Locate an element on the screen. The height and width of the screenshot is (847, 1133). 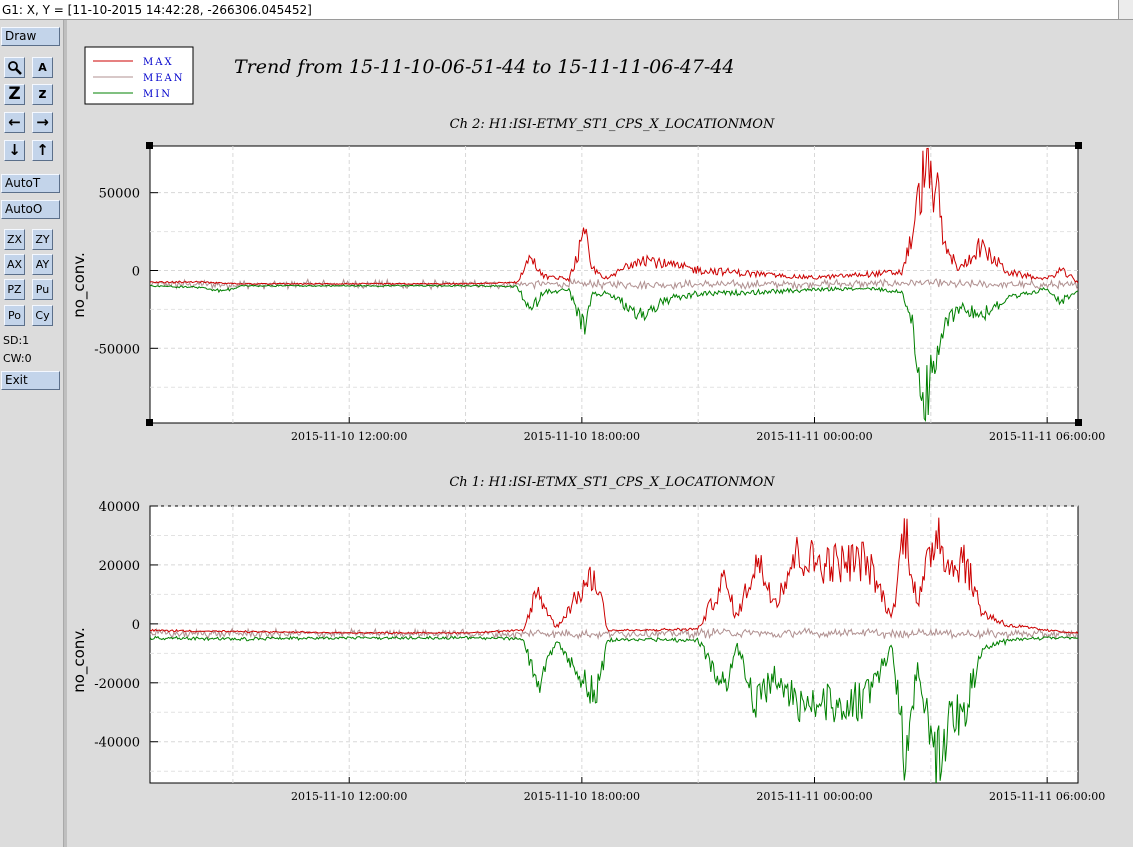
zx-button: ZX is located at coordinates (14, 239).